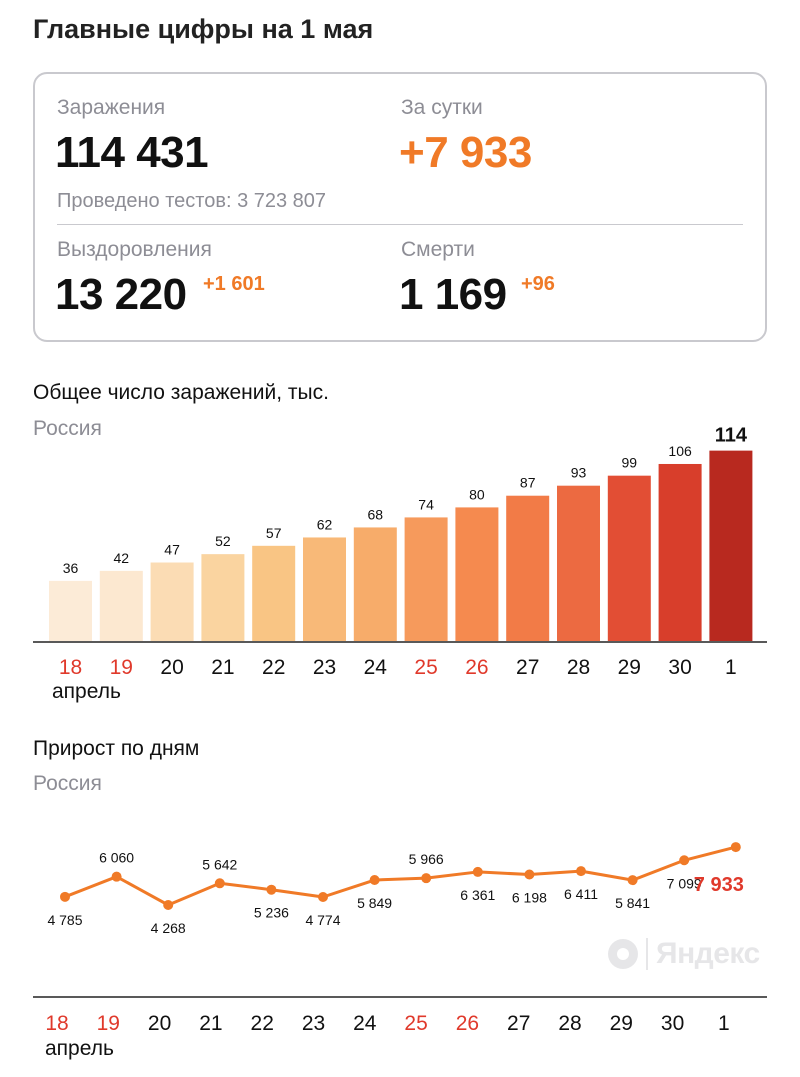 The height and width of the screenshot is (1077, 800). I want to click on recovered-value: 13 220, so click(121, 294).